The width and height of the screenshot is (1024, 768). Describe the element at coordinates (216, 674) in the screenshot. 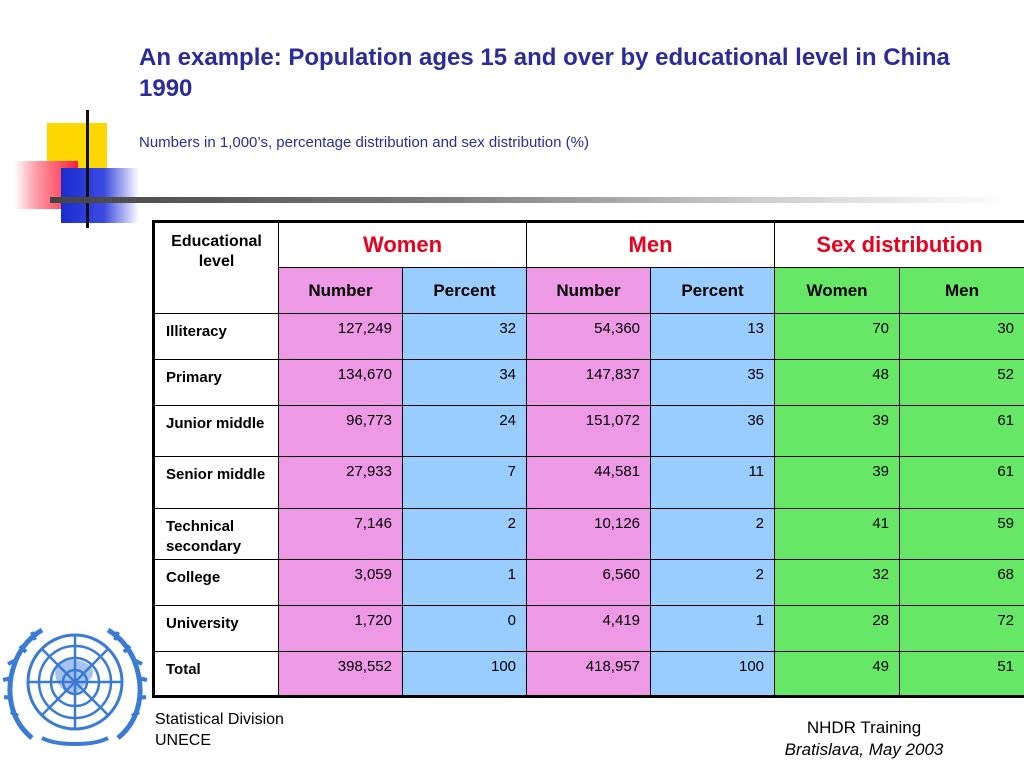

I see `row-label: Total` at that location.